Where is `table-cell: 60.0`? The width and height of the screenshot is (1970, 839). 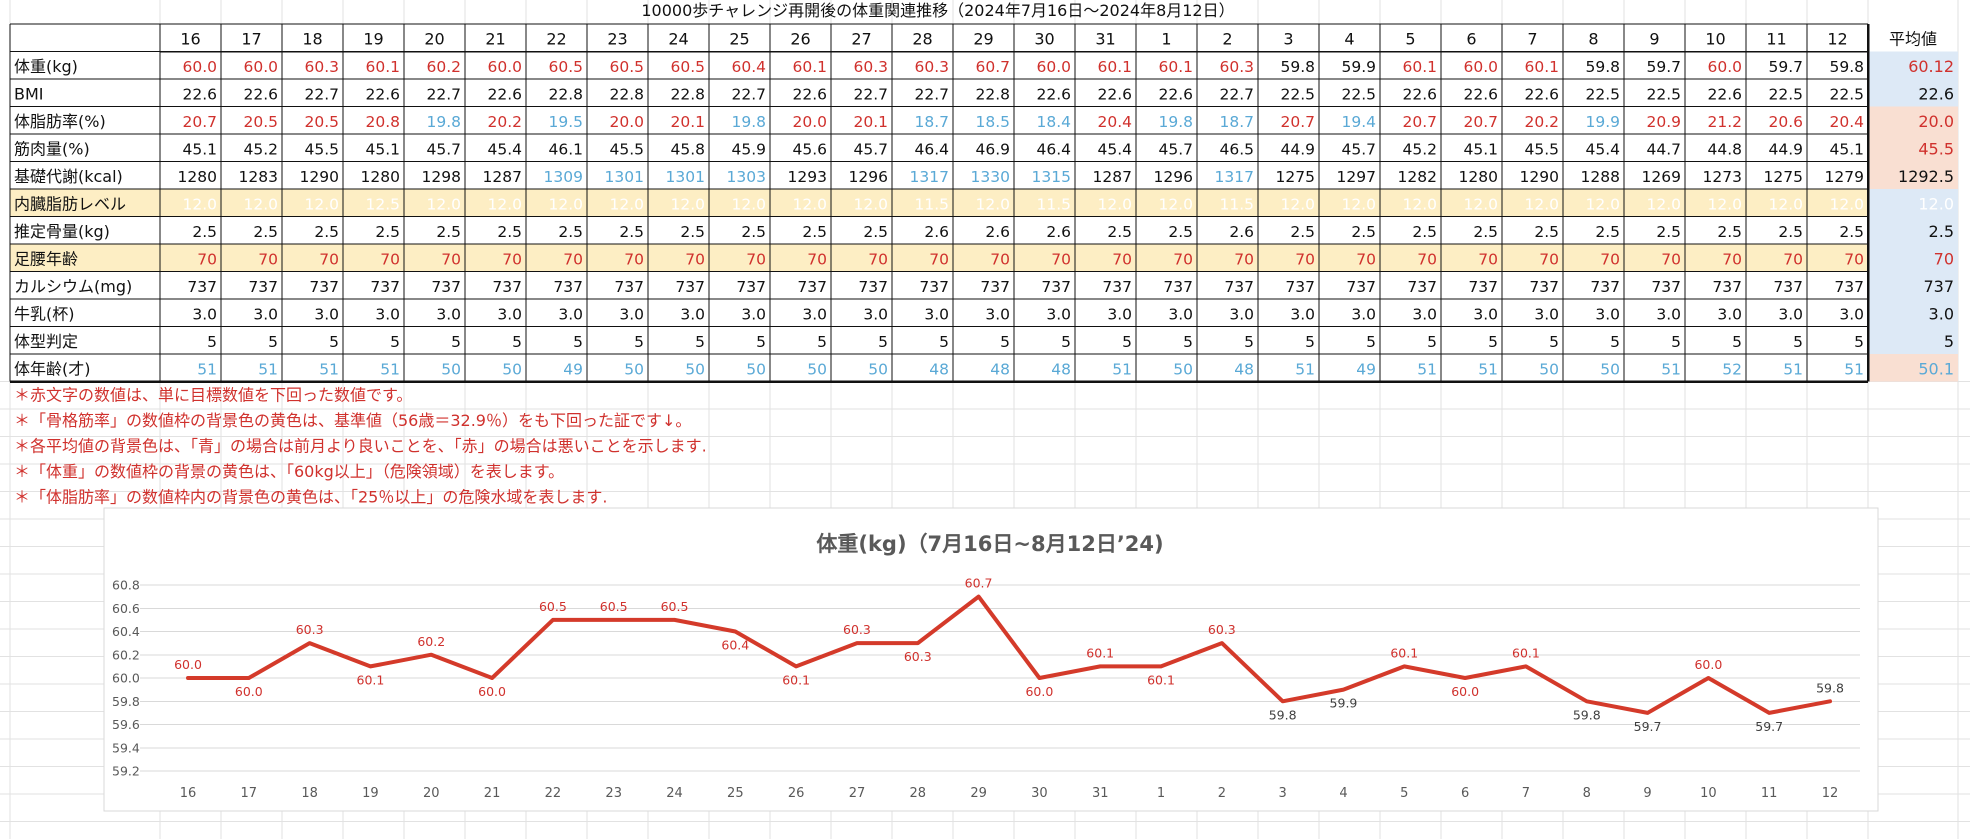
table-cell: 60.0 is located at coordinates (260, 67).